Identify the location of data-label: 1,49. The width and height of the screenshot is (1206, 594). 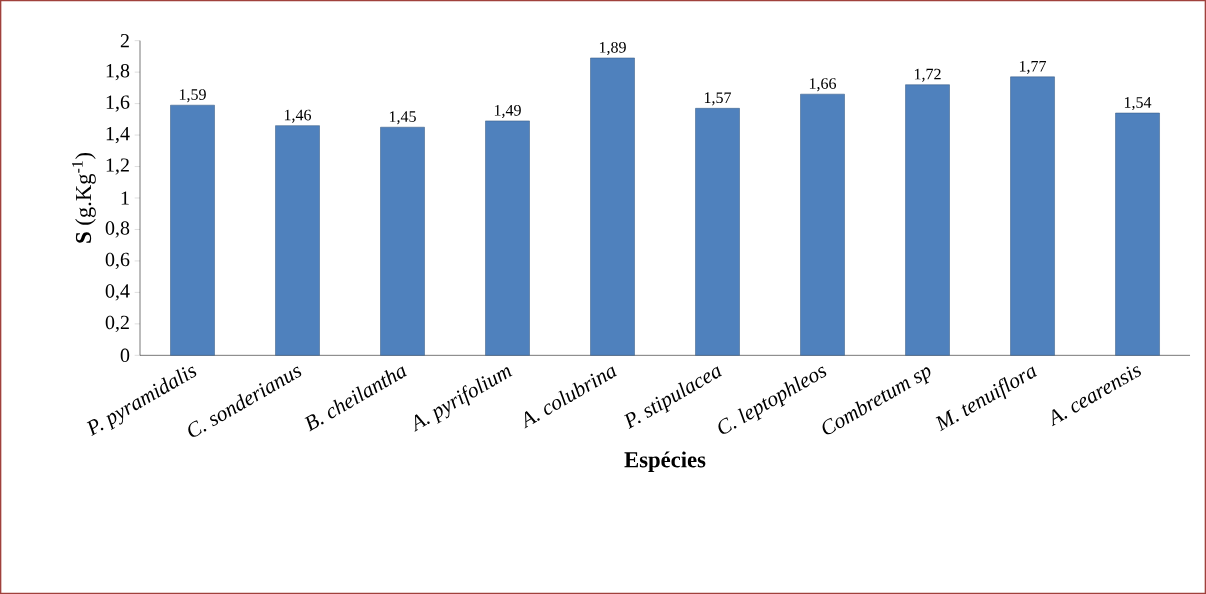
(507, 111).